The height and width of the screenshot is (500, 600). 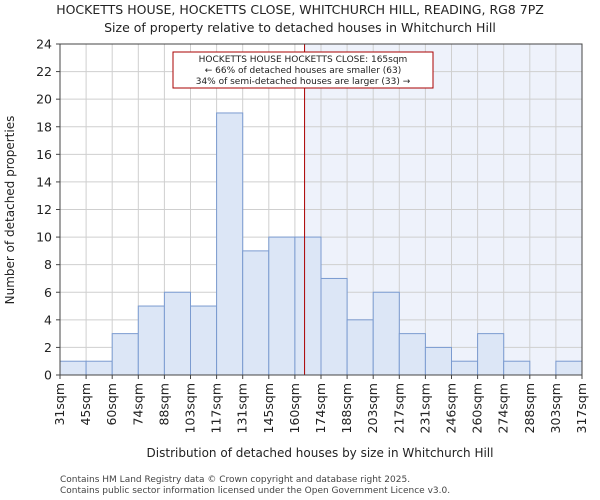 I want to click on x-tick-label: 317sqm, so click(x=581, y=408).